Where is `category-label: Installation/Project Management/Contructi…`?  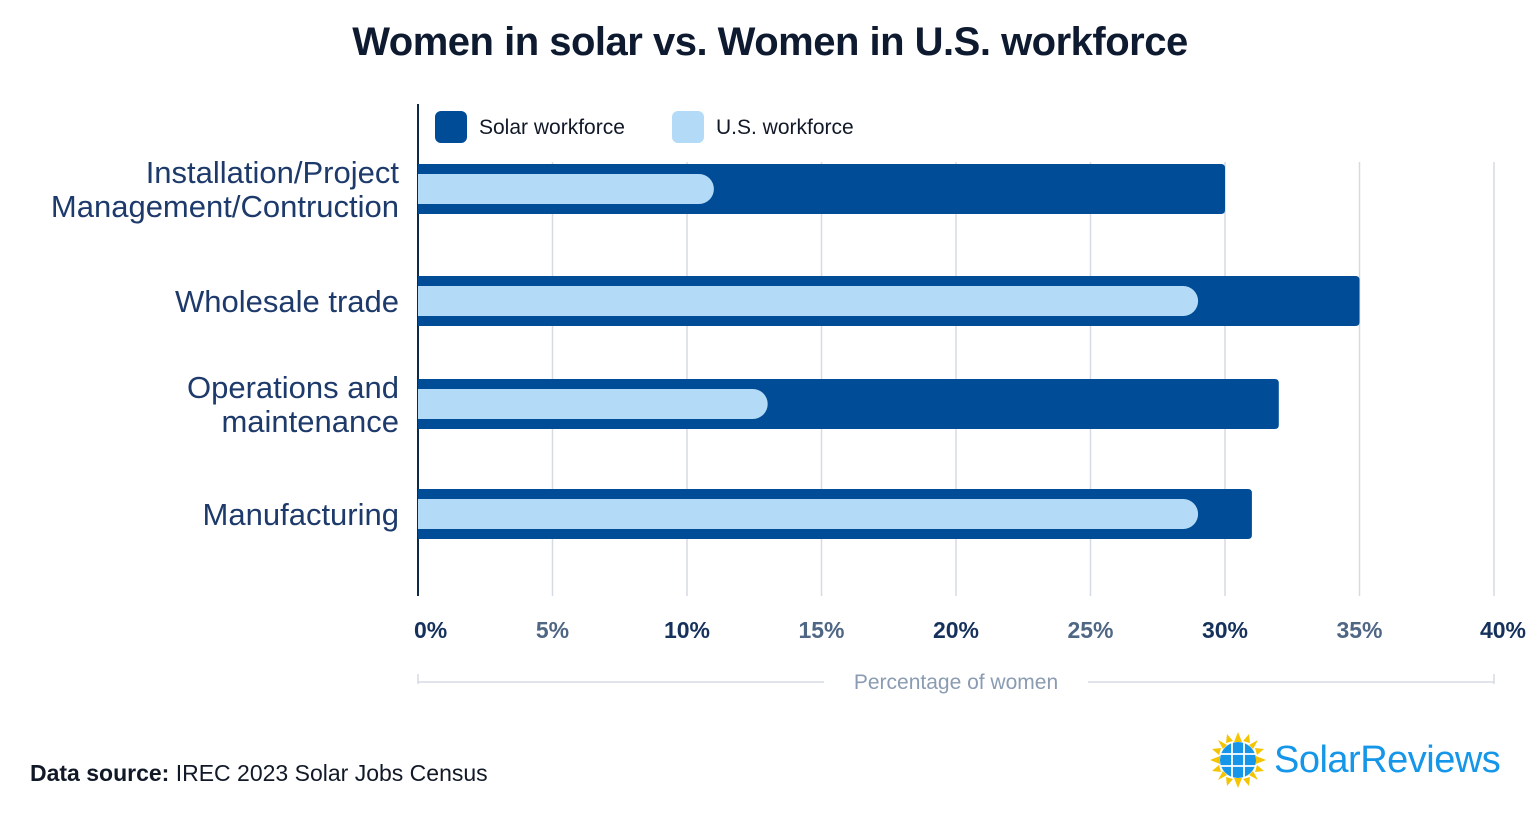
category-label: Installation/Project Management/Contructi… is located at coordinates (225, 189).